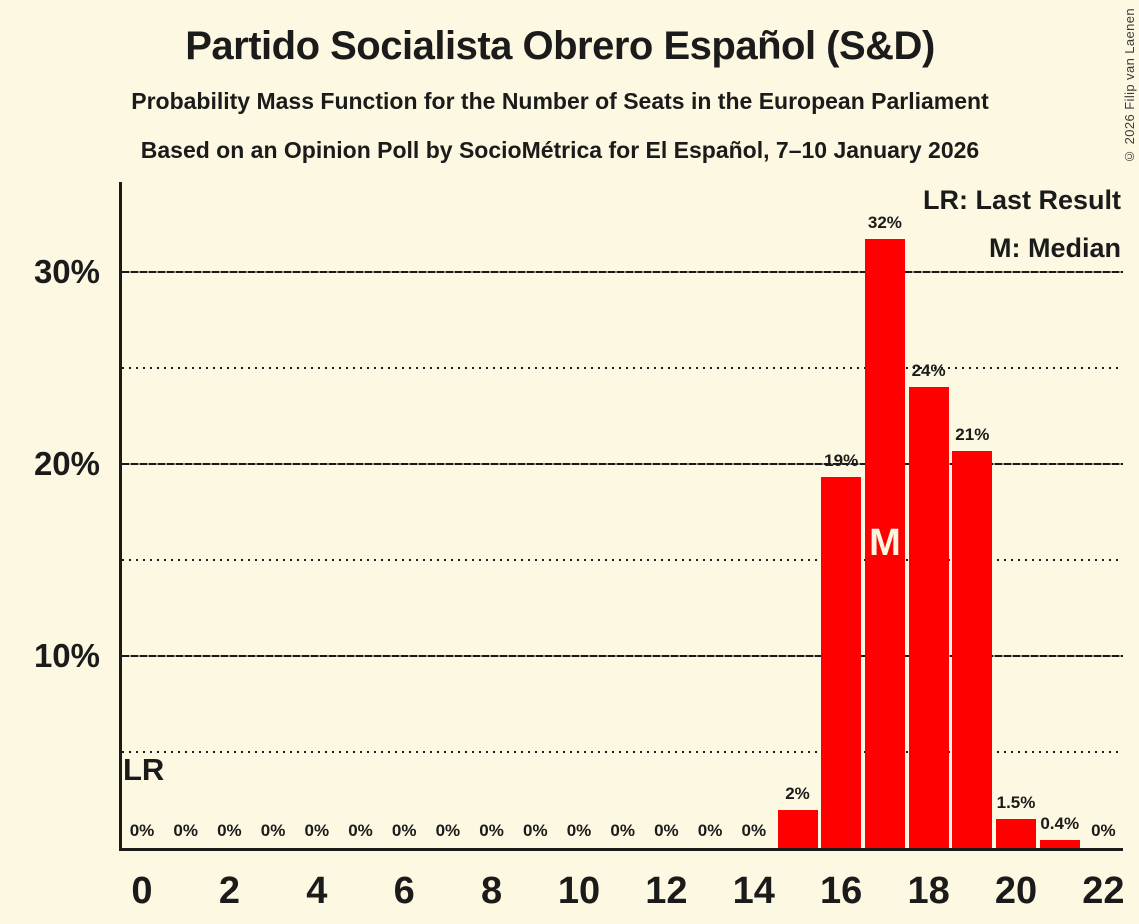 The height and width of the screenshot is (924, 1139). Describe the element at coordinates (535, 830) in the screenshot. I see `bar-value-label-seat-9: 0%` at that location.